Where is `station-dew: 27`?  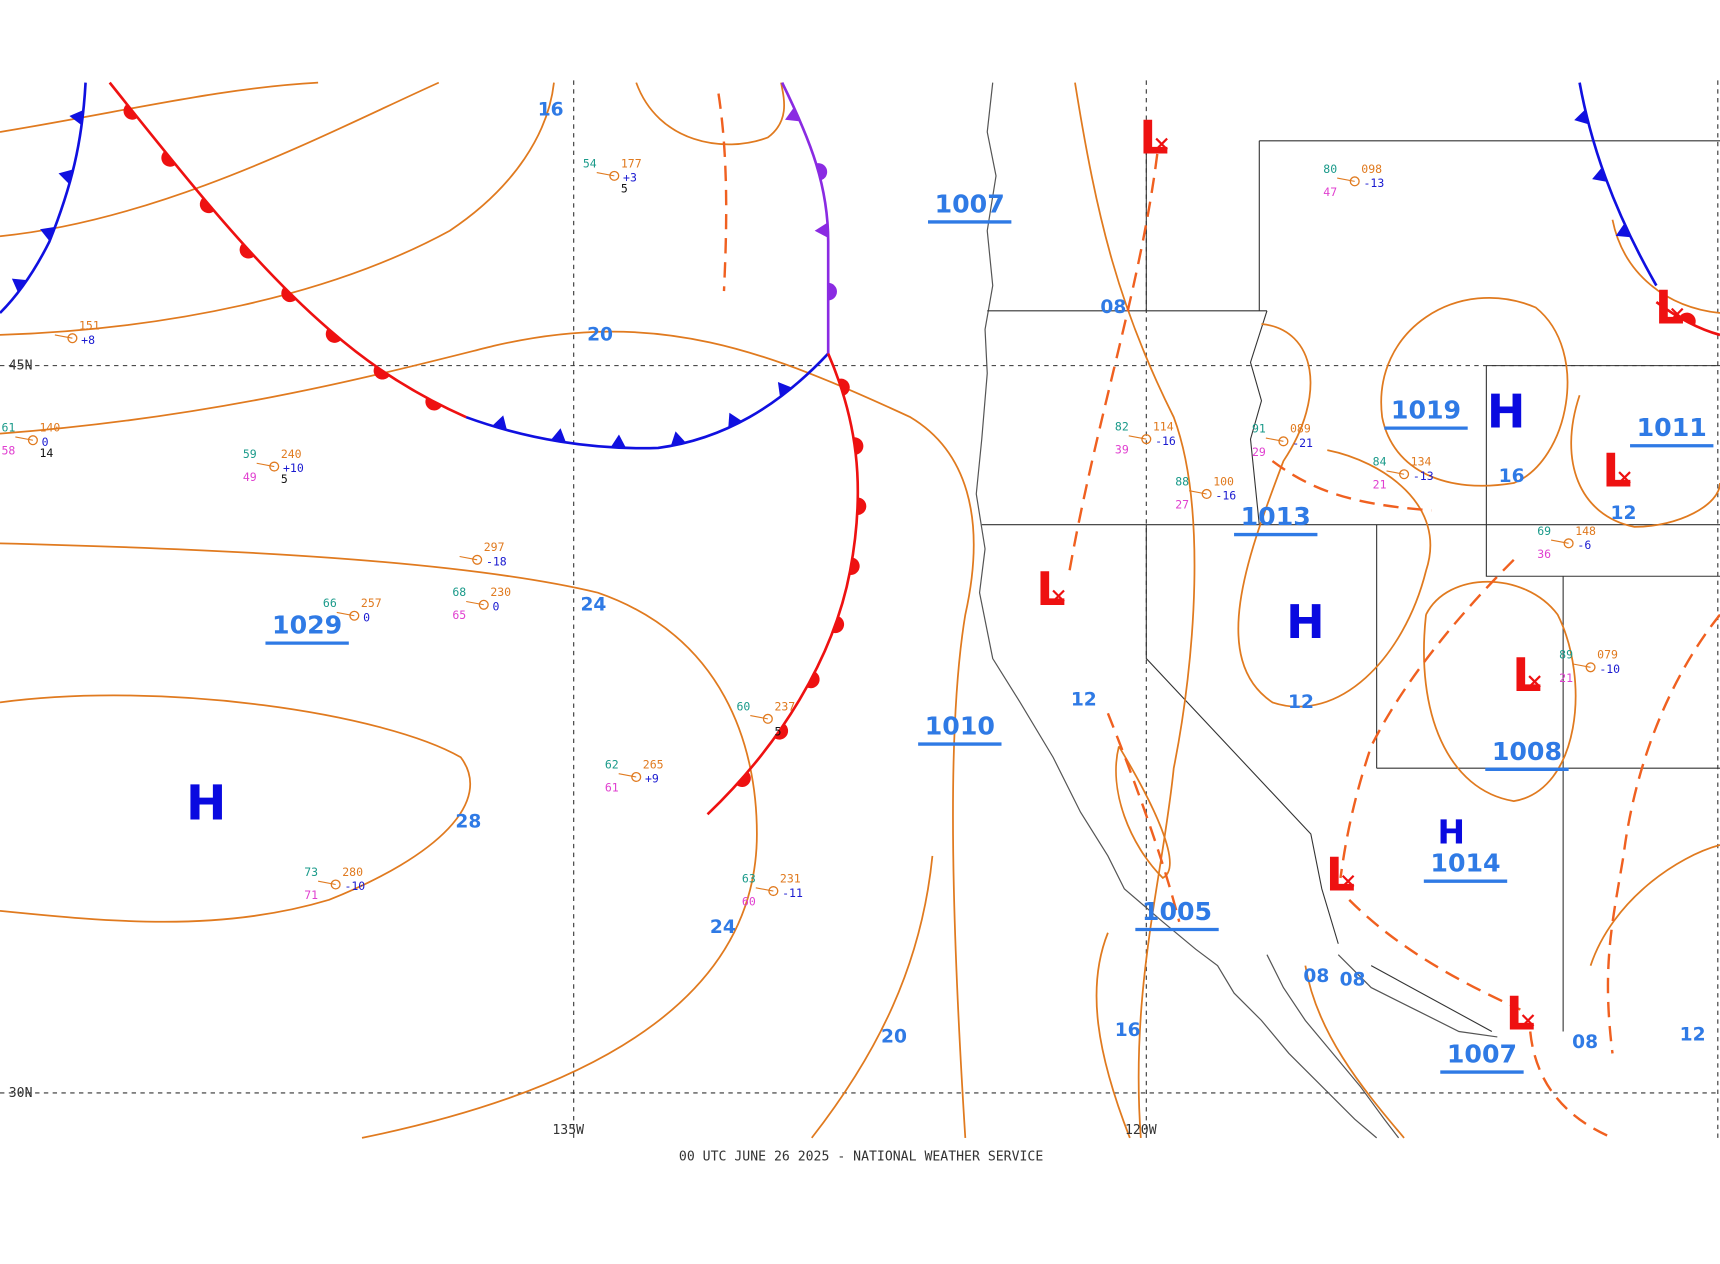 station-dew: 27 is located at coordinates (1182, 504).